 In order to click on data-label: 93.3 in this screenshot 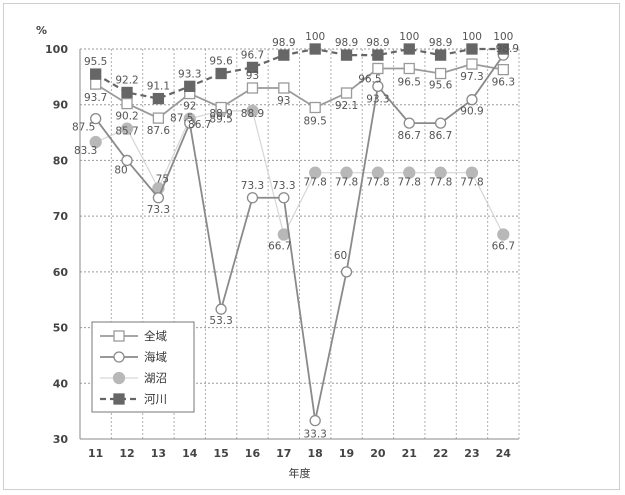, I will do `click(377, 99)`.